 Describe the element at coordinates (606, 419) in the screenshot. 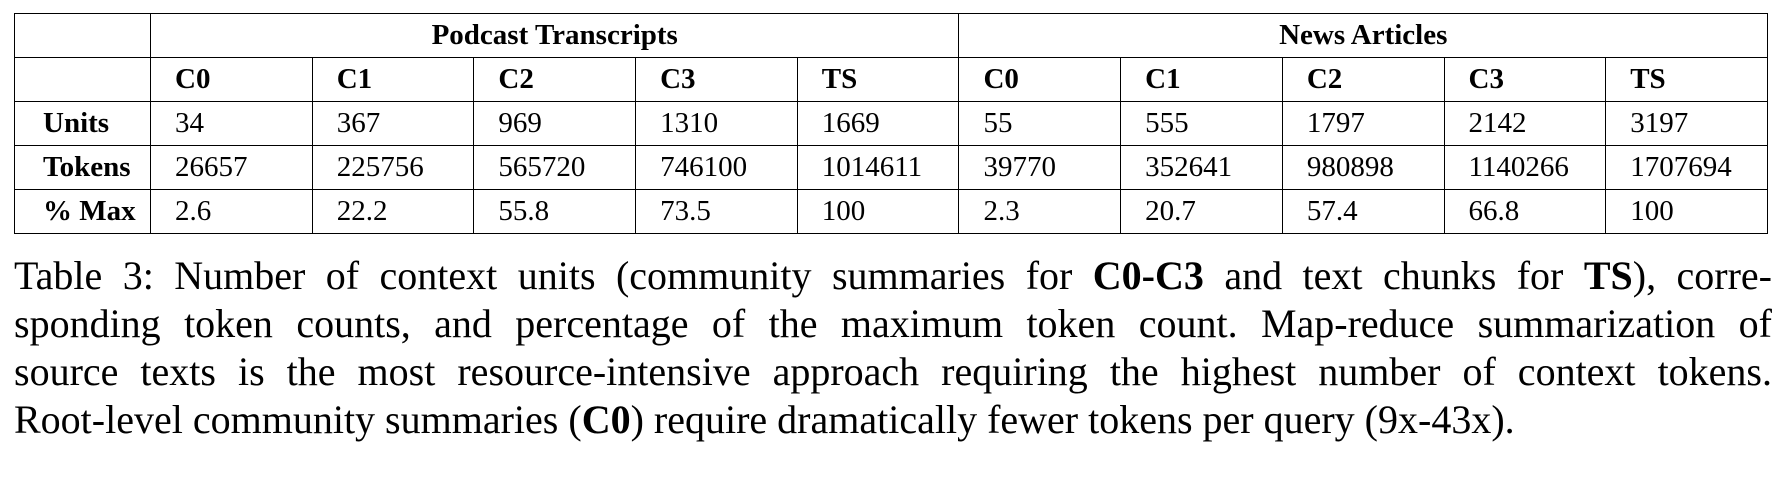

I see `caption-bold-text: C0` at that location.